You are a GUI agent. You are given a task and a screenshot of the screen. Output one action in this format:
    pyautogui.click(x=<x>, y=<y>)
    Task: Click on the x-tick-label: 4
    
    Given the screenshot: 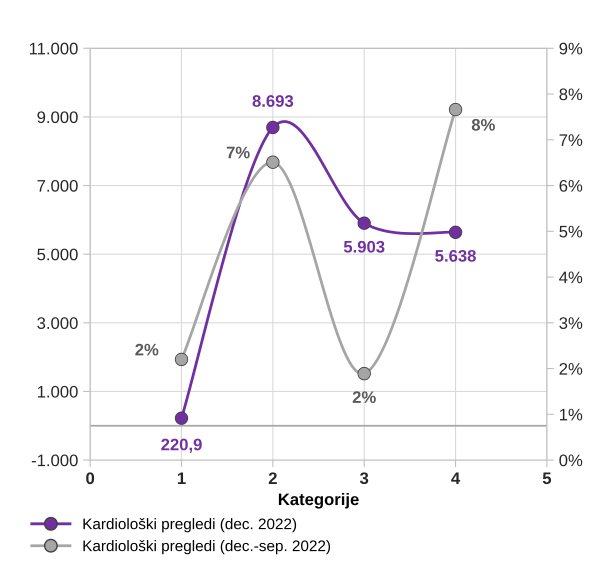 What is the action you would take?
    pyautogui.click(x=455, y=478)
    